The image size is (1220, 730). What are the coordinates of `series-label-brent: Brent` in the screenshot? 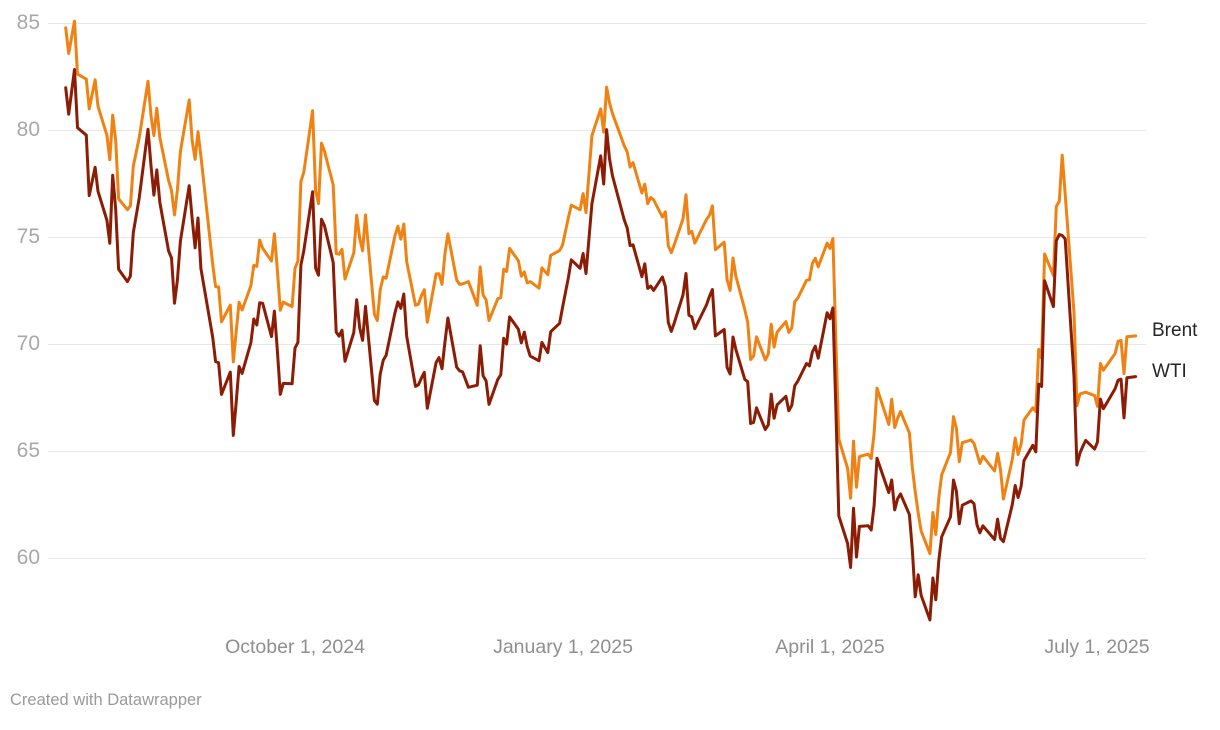 It's located at (1175, 330).